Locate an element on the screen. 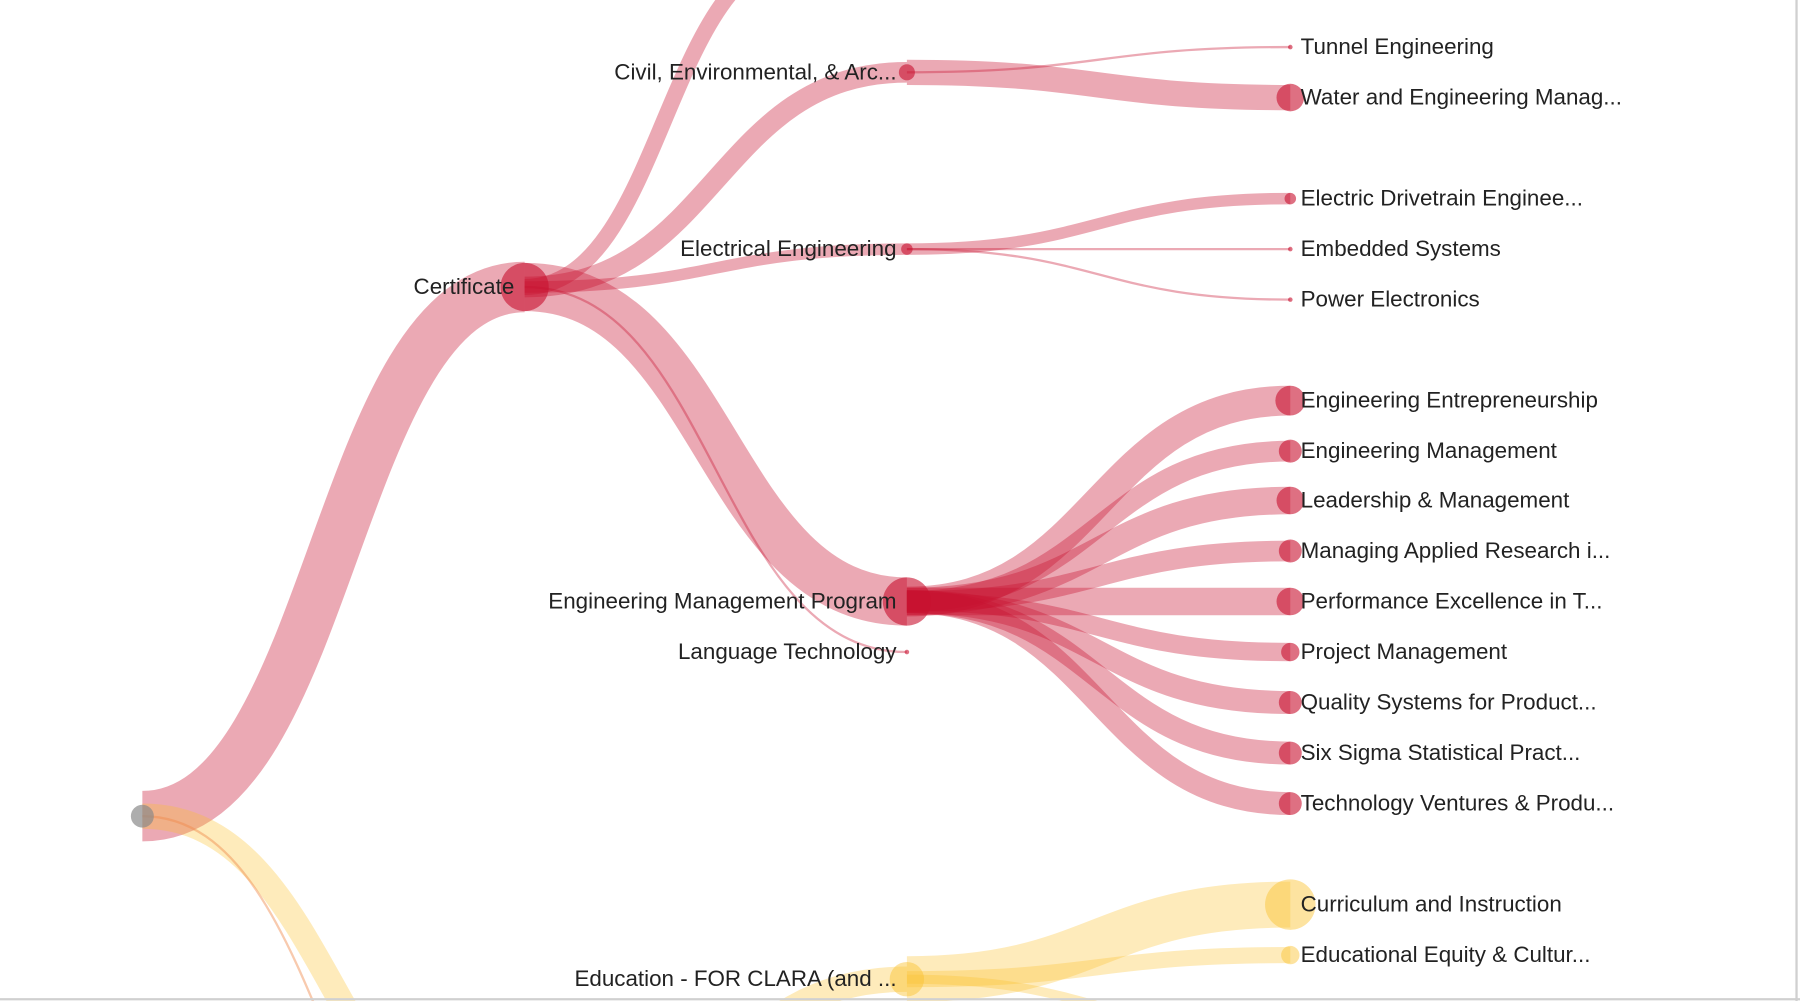  node-label: Language Technology is located at coordinates (787, 651).